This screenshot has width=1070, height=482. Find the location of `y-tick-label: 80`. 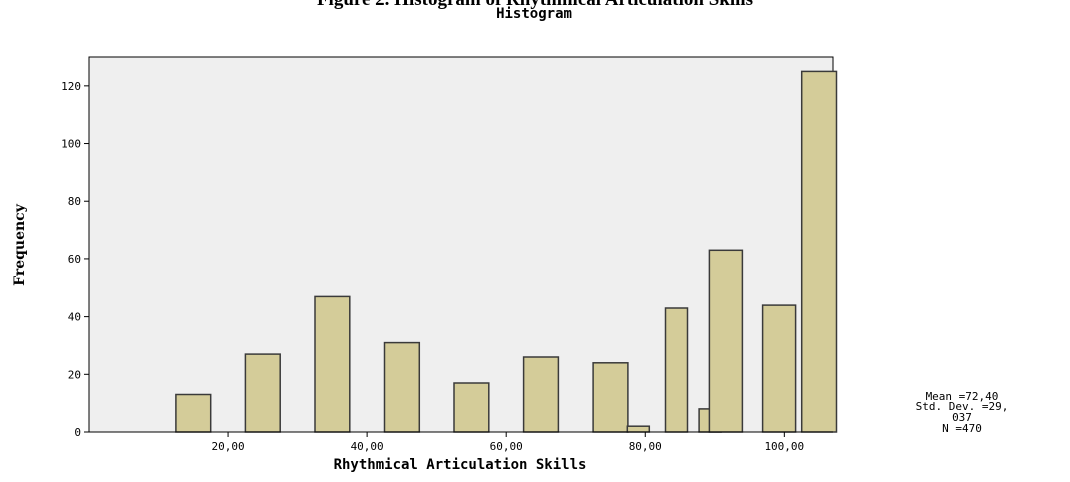

y-tick-label: 80 is located at coordinates (74, 201).